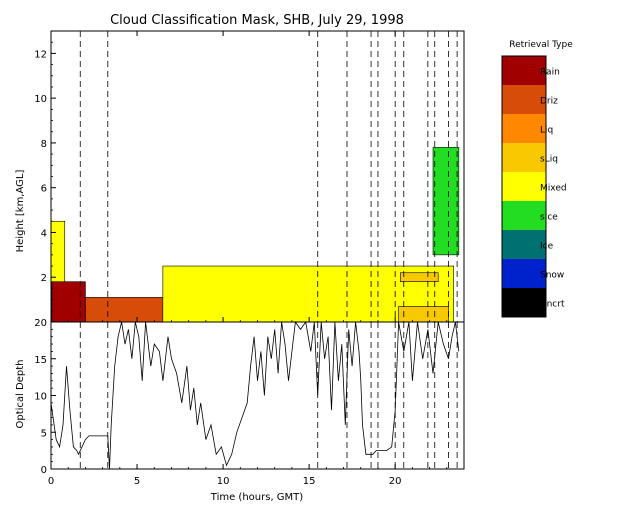 This screenshot has width=640, height=512. What do you see at coordinates (553, 189) in the screenshot?
I see `legend-label-mixed: Mixed` at bounding box center [553, 189].